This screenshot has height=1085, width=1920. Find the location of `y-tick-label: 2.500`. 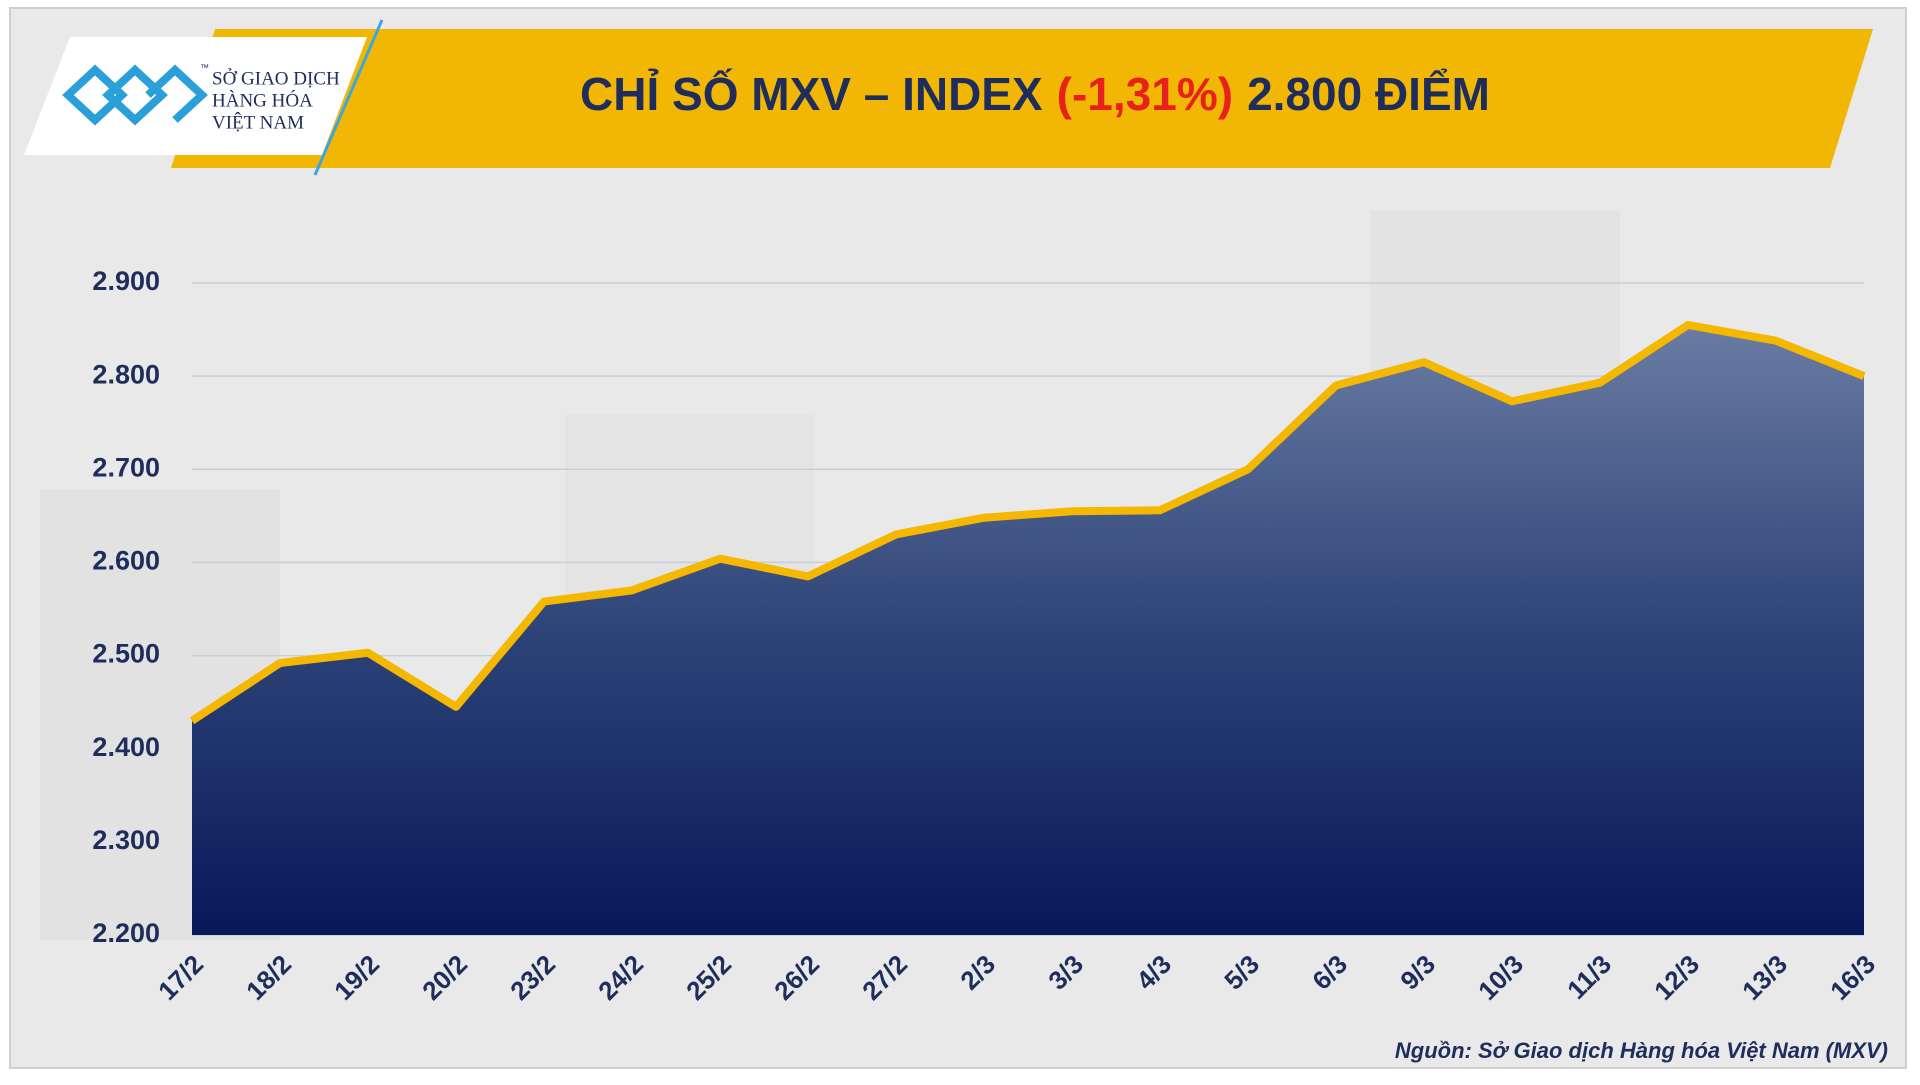

y-tick-label: 2.500 is located at coordinates (126, 654).